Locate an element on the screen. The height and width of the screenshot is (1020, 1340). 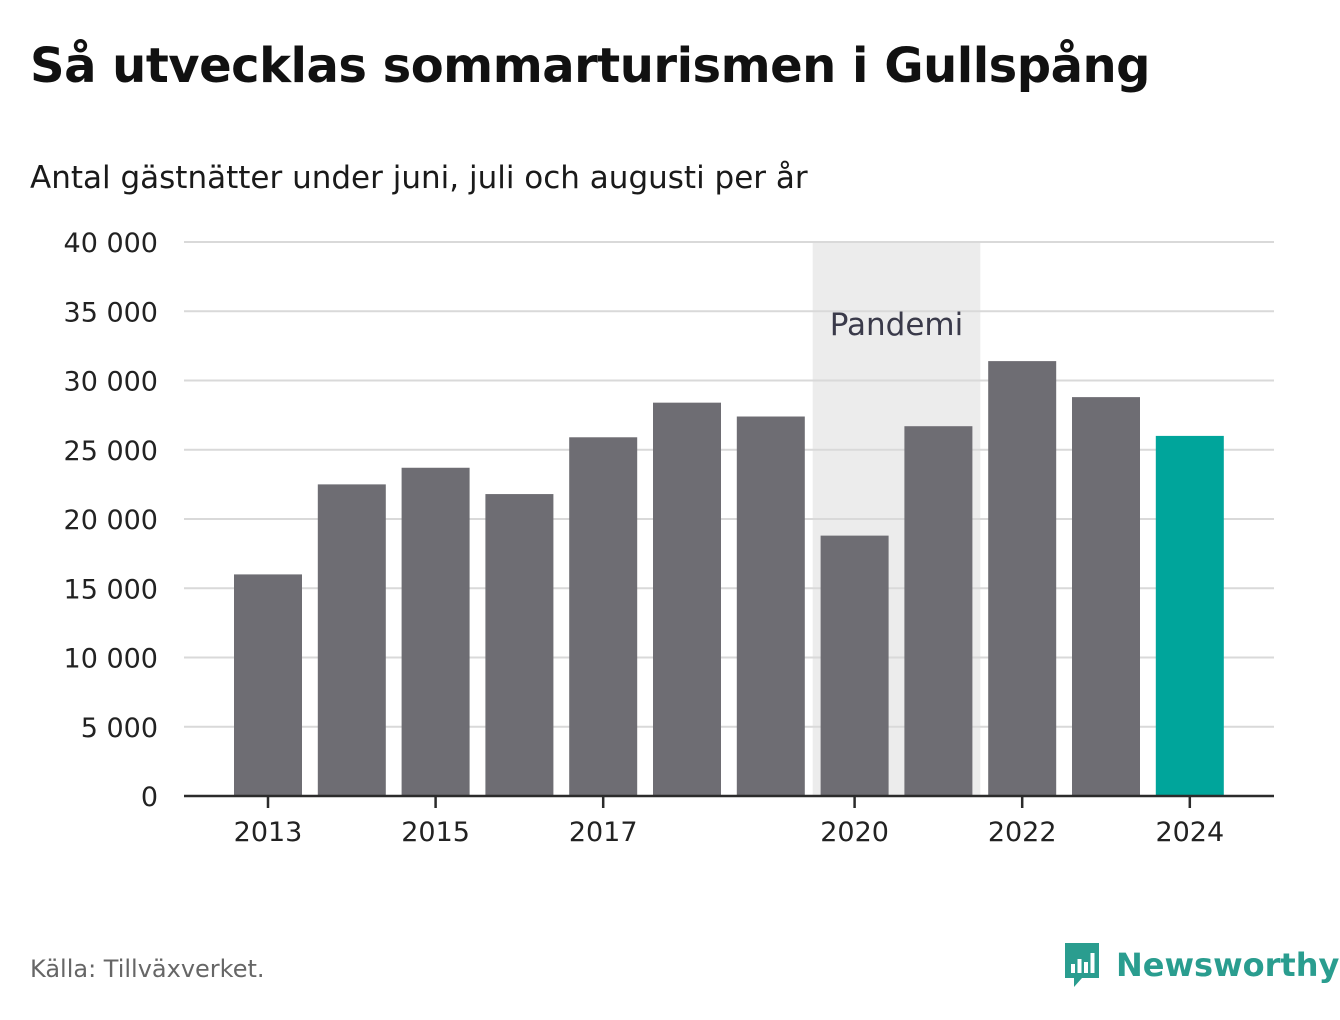
source-note: Källa: Tillväxverket. is located at coordinates (147, 969).